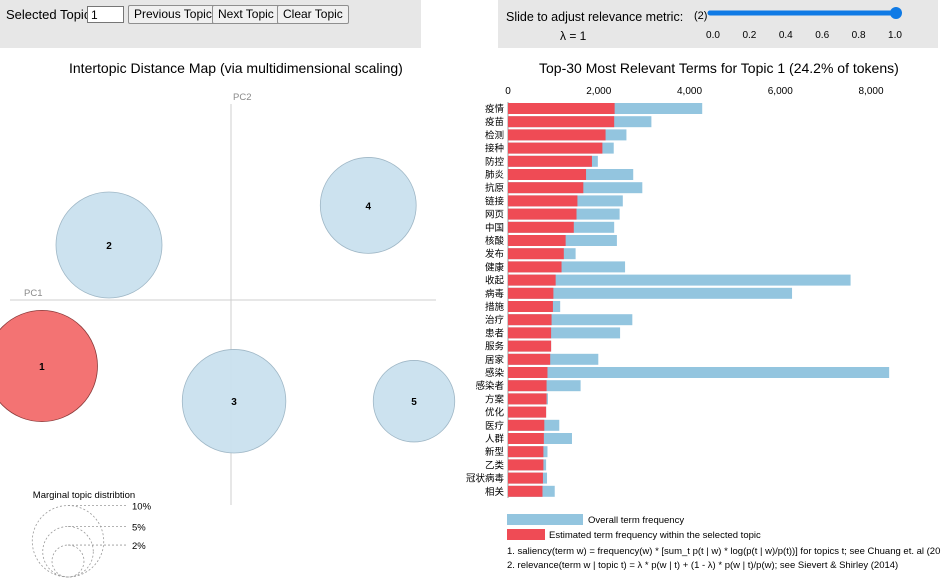  Describe the element at coordinates (246, 14) in the screenshot. I see `next-topic-button: Next Topic` at that location.